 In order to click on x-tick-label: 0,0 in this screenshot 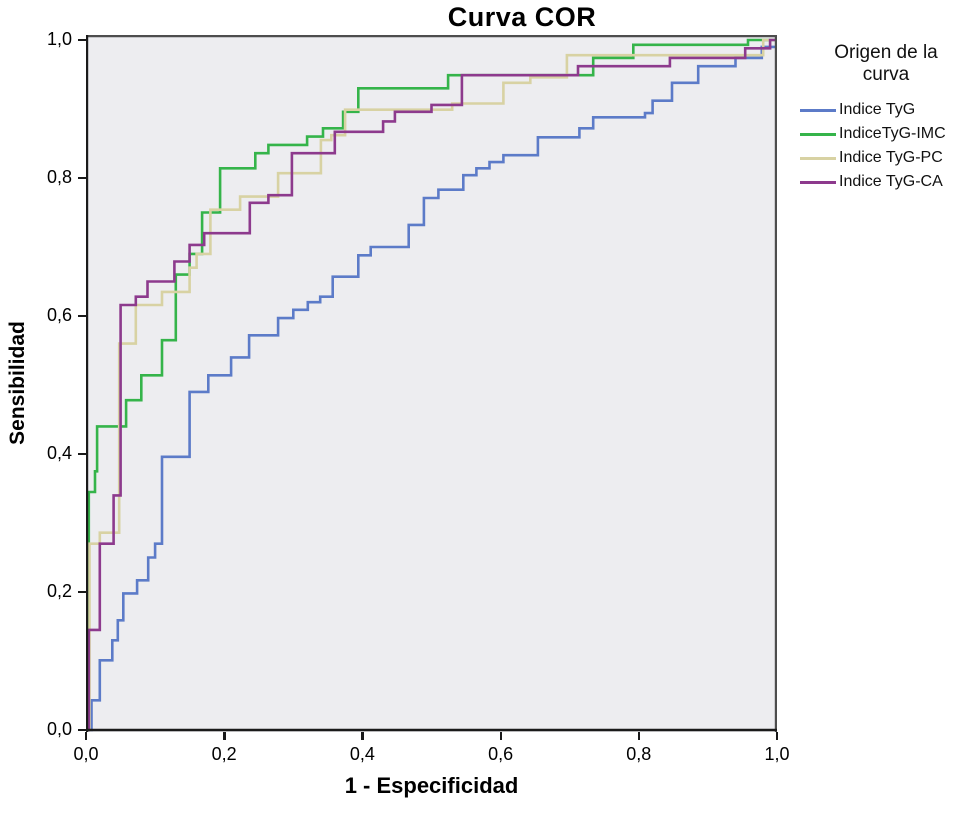, I will do `click(86, 754)`.